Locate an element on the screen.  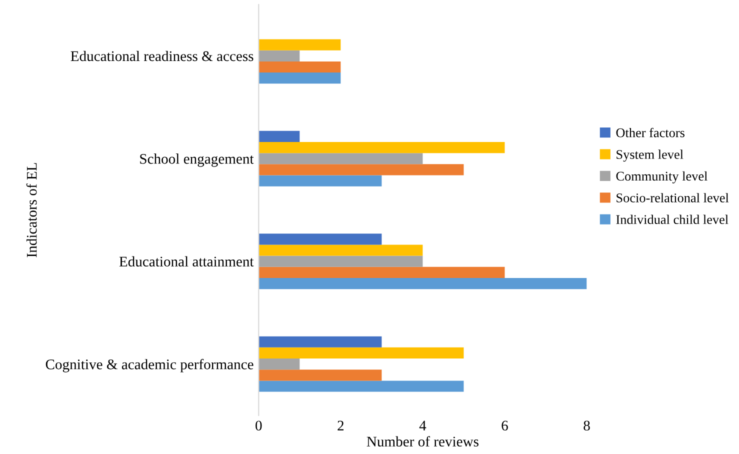
x-tick-label: 6 is located at coordinates (505, 425).